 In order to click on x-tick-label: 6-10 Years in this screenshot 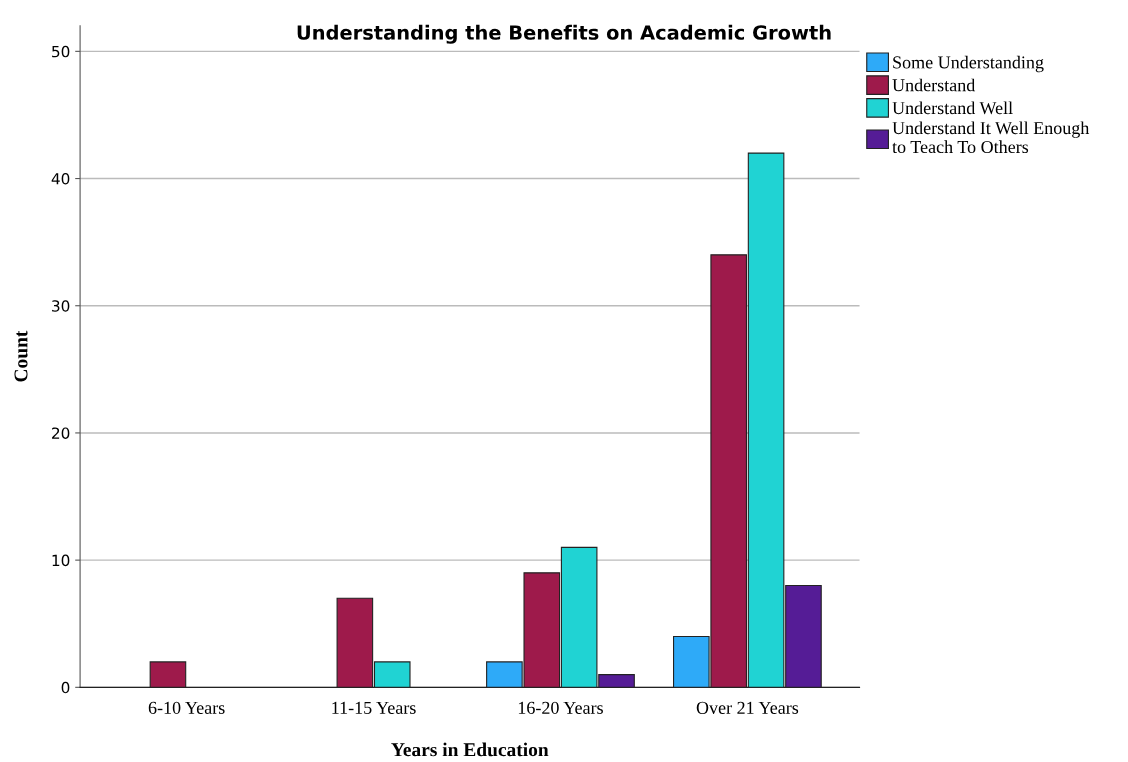, I will do `click(186, 707)`.